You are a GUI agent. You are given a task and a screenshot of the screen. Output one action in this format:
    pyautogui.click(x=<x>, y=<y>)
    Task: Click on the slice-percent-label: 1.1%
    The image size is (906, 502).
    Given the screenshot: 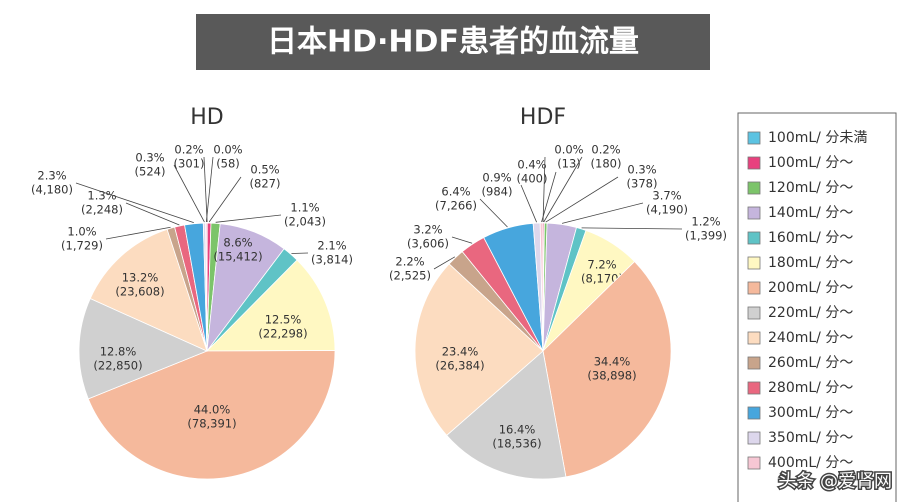 What is the action you would take?
    pyautogui.click(x=304, y=208)
    